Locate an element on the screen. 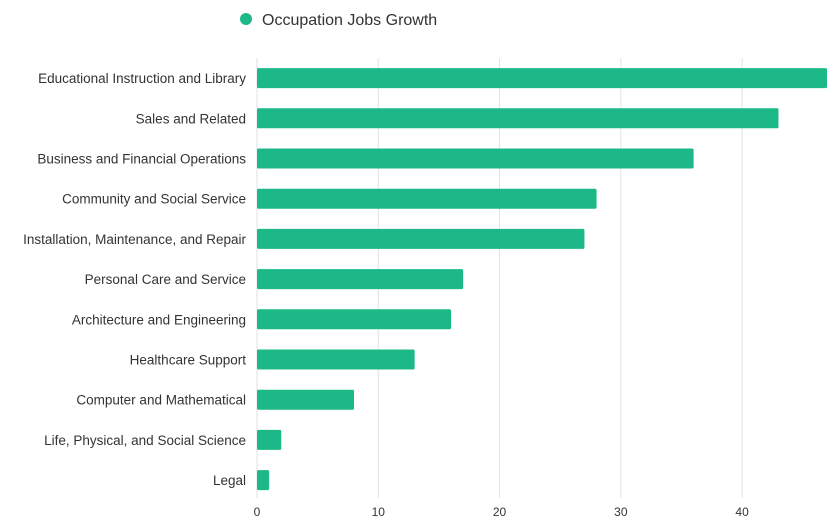  x-tick-label: 30 is located at coordinates (621, 512).